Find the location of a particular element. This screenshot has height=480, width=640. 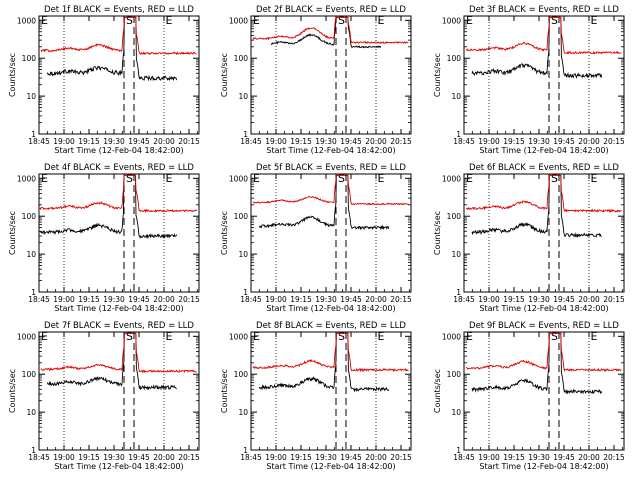

panel-title: Det 1f BLACK = Events, RED = LLD is located at coordinates (119, 10).